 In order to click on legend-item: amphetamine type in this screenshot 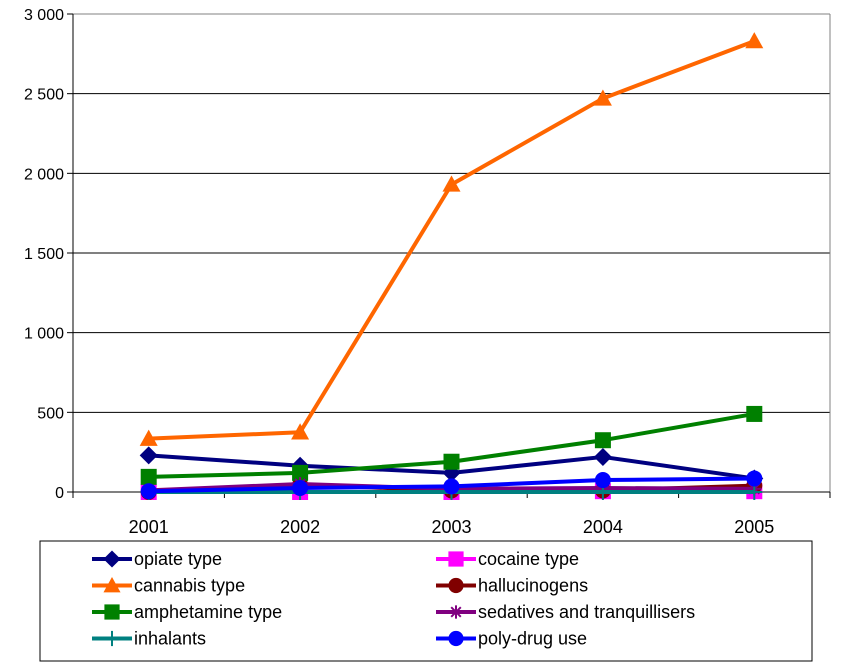, I will do `click(187, 612)`.